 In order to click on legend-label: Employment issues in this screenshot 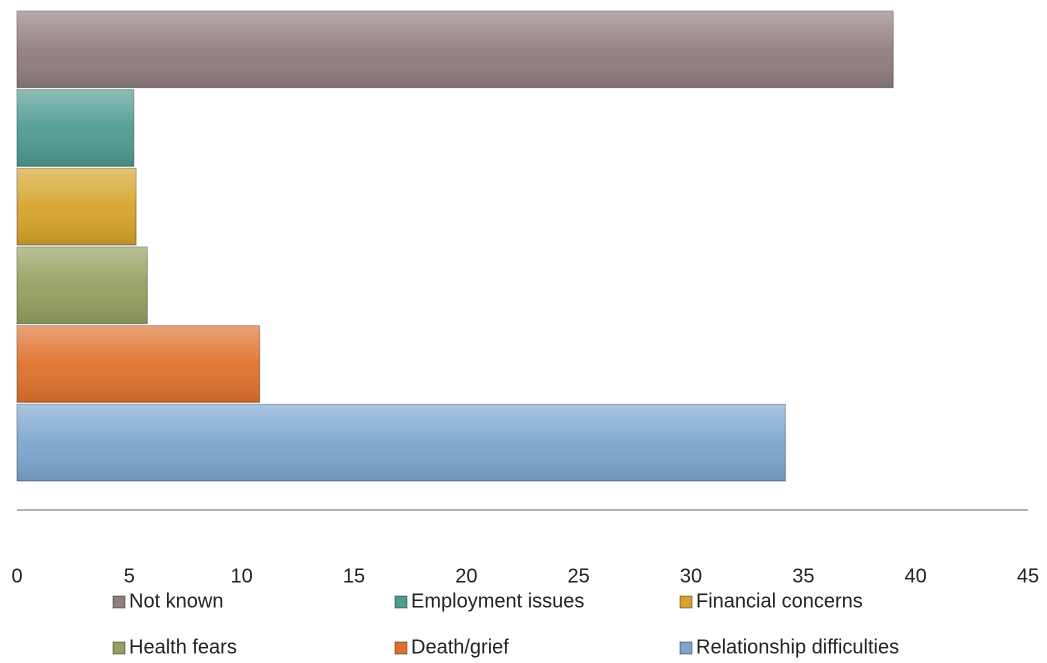, I will do `click(497, 601)`.